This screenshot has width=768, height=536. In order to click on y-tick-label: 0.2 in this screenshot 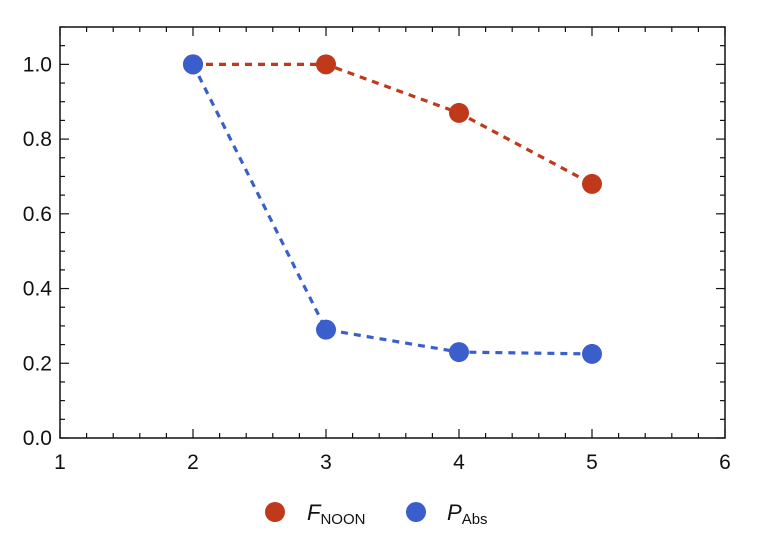, I will do `click(37, 363)`.